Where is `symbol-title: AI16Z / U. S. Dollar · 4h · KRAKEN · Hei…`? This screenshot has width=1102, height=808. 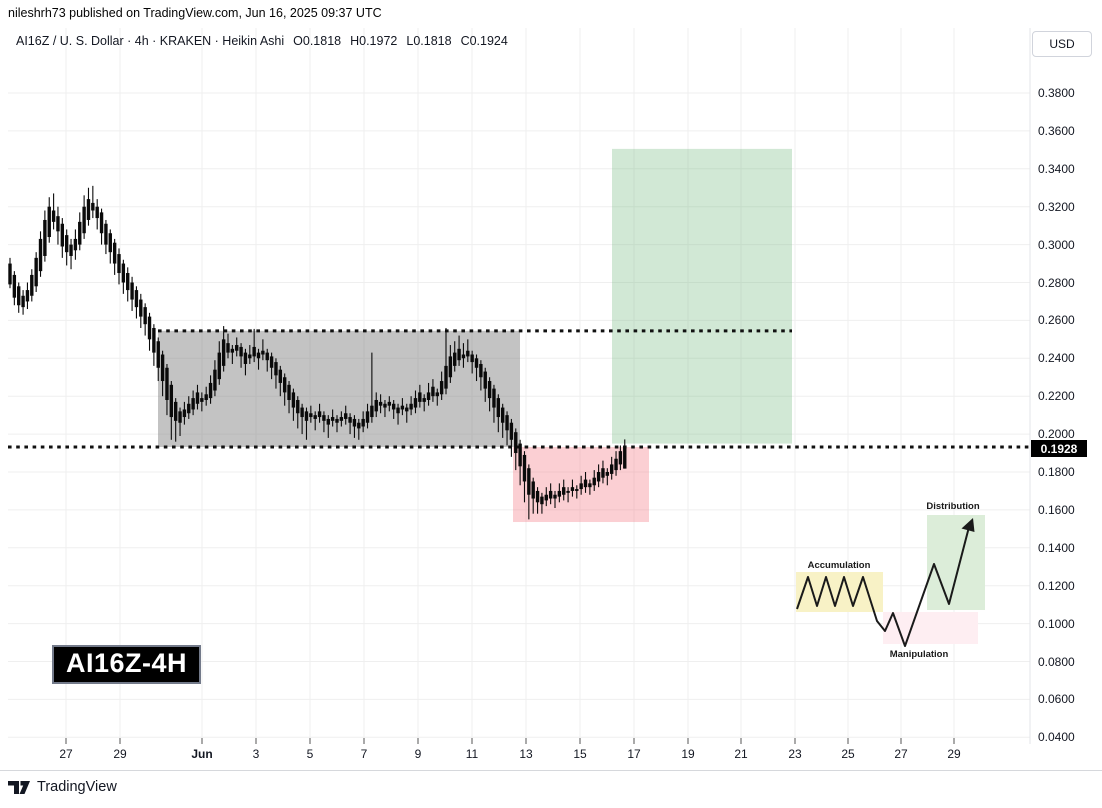
symbol-title: AI16Z / U. S. Dollar · 4h · KRAKEN · Hei… is located at coordinates (150, 41).